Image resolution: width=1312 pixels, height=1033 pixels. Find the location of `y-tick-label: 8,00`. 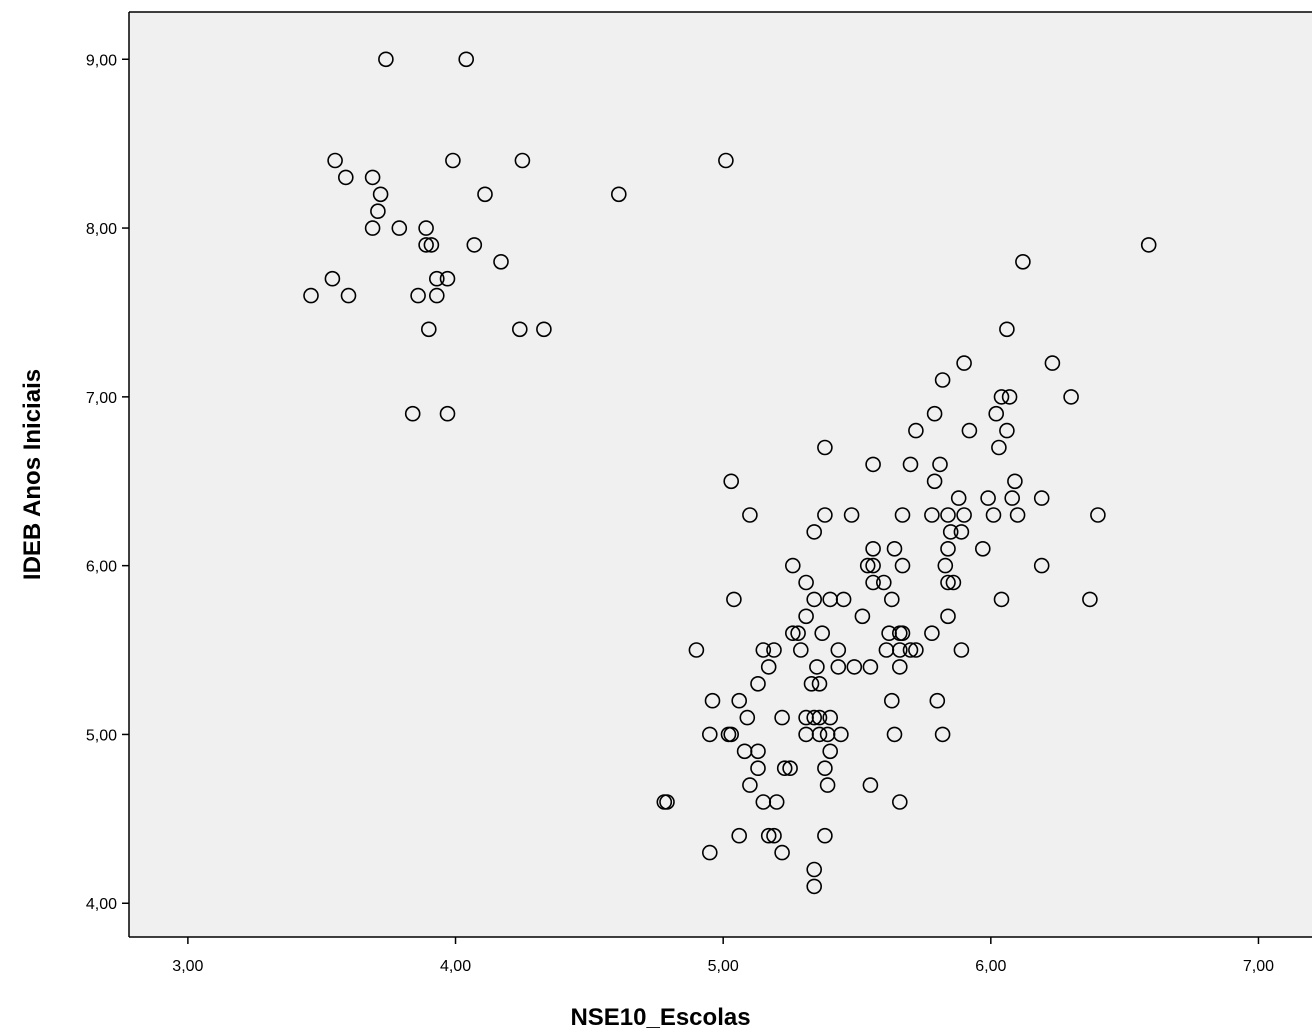

y-tick-label: 8,00 is located at coordinates (101, 229).